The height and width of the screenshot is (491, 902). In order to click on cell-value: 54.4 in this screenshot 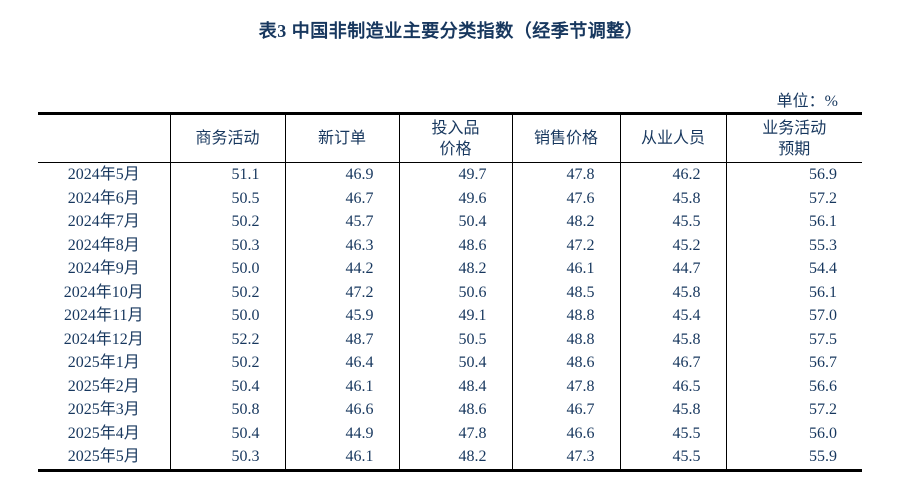, I will do `click(793, 269)`.